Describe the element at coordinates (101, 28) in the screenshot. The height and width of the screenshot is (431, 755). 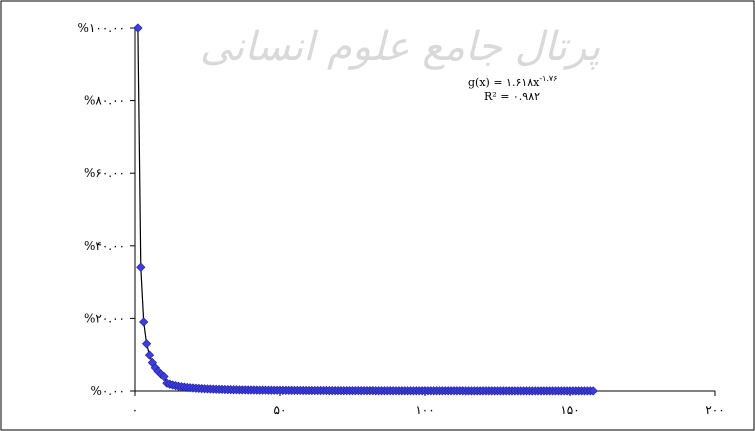
I see `y-tick-label: %۱۰۰.۰۰` at that location.